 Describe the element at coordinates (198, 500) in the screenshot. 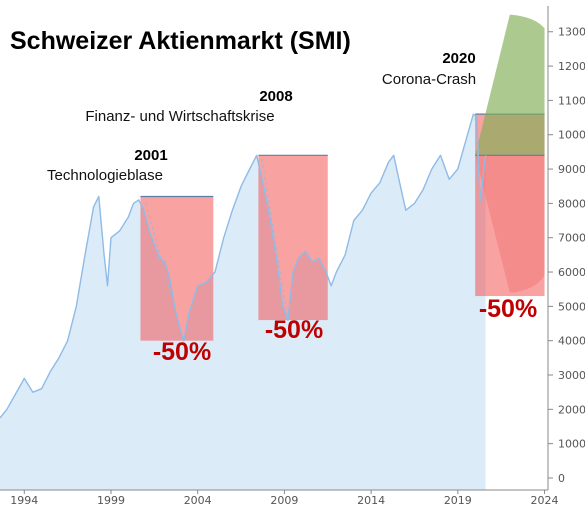

I see `x-tick-label-2004: 2004` at that location.